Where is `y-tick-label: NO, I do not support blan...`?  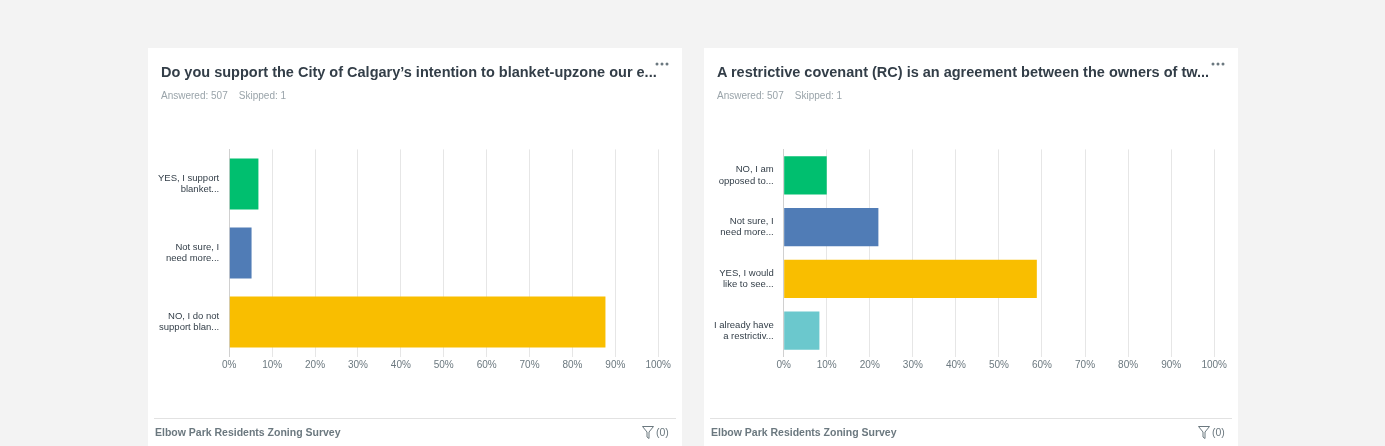
y-tick-label: NO, I do not support blan... is located at coordinates (189, 321).